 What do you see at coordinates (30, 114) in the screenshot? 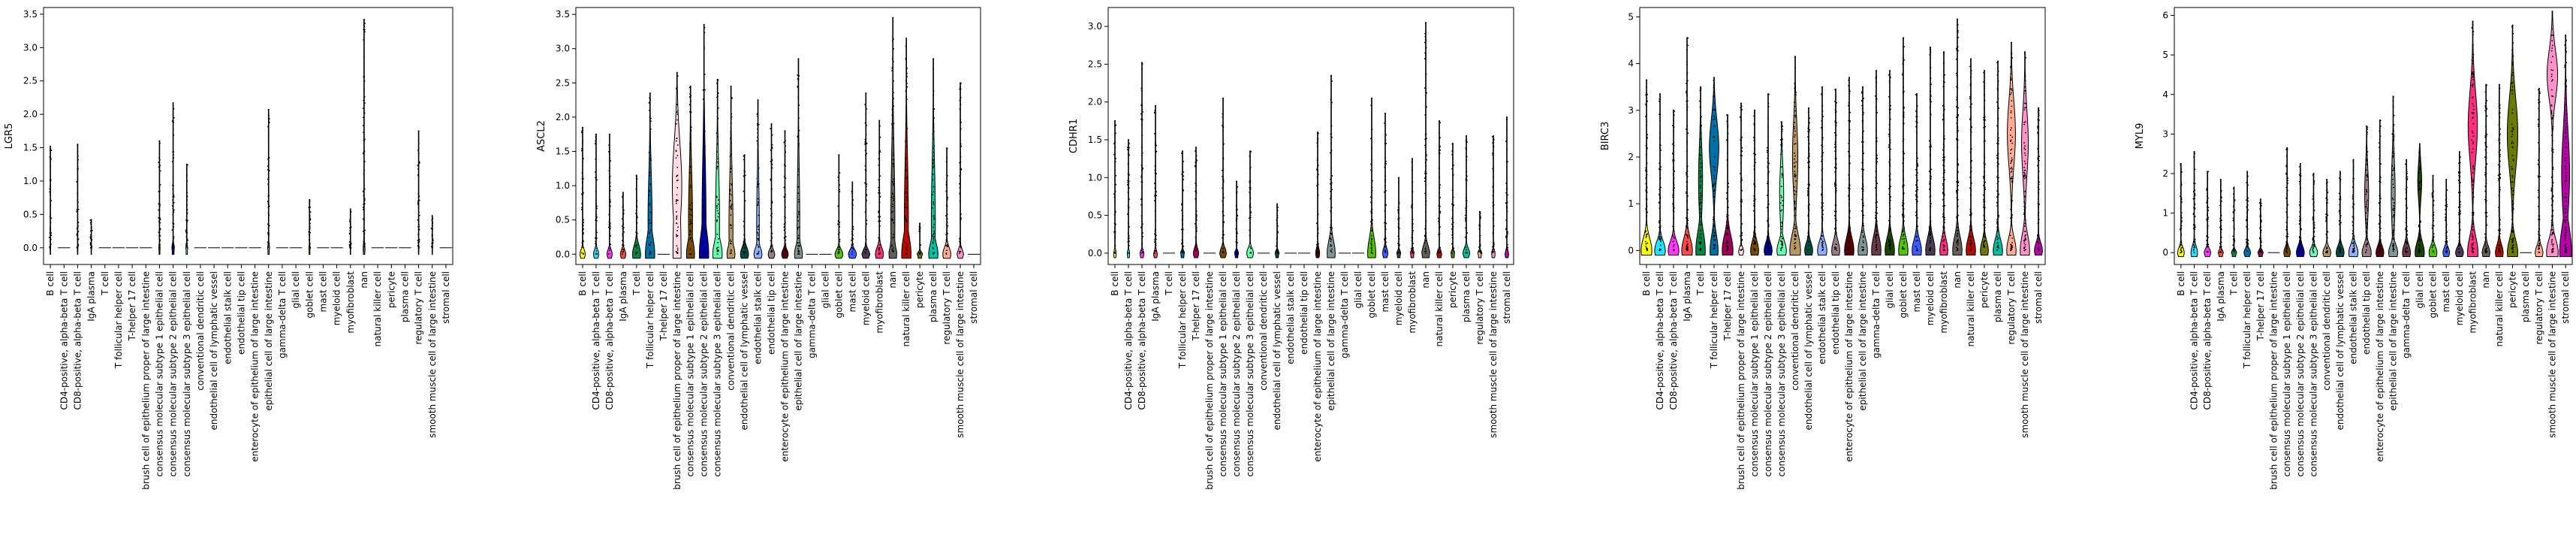
I see `y-tick-label: 2.0` at bounding box center [30, 114].